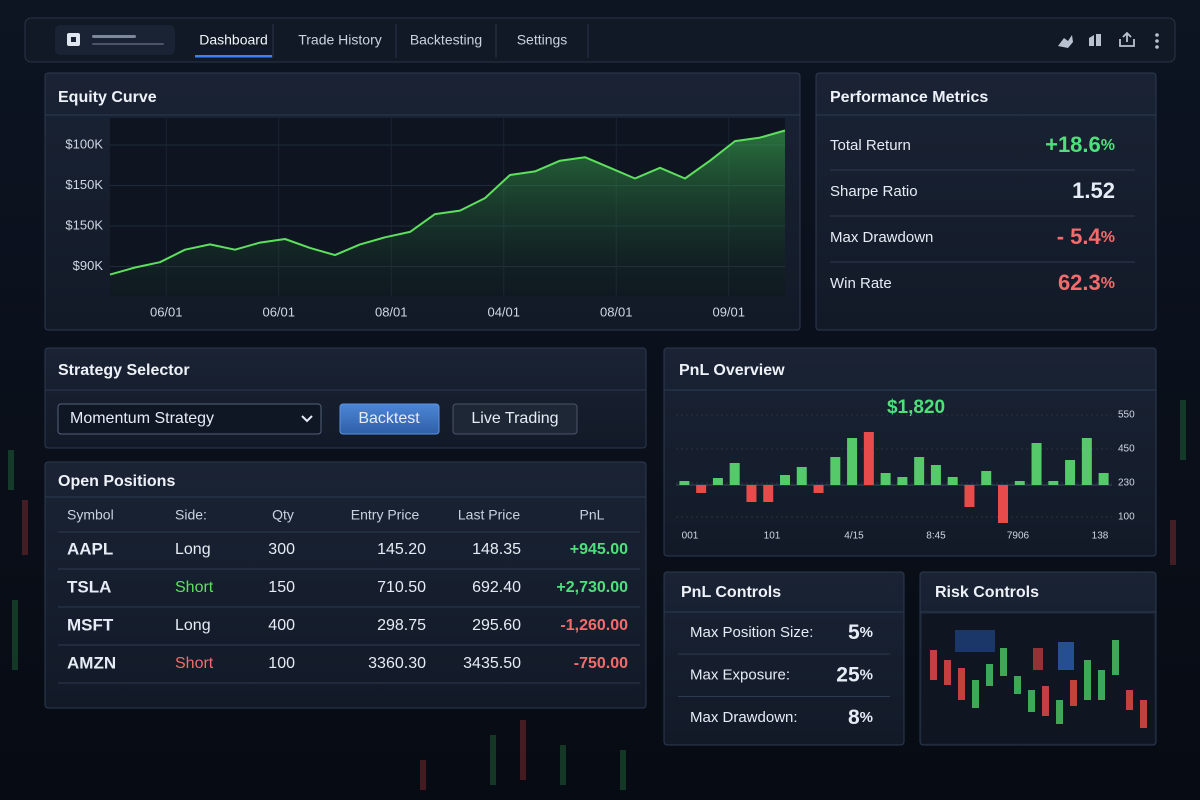 This screenshot has height=800, width=1200. What do you see at coordinates (115, 40) in the screenshot?
I see `logo` at bounding box center [115, 40].